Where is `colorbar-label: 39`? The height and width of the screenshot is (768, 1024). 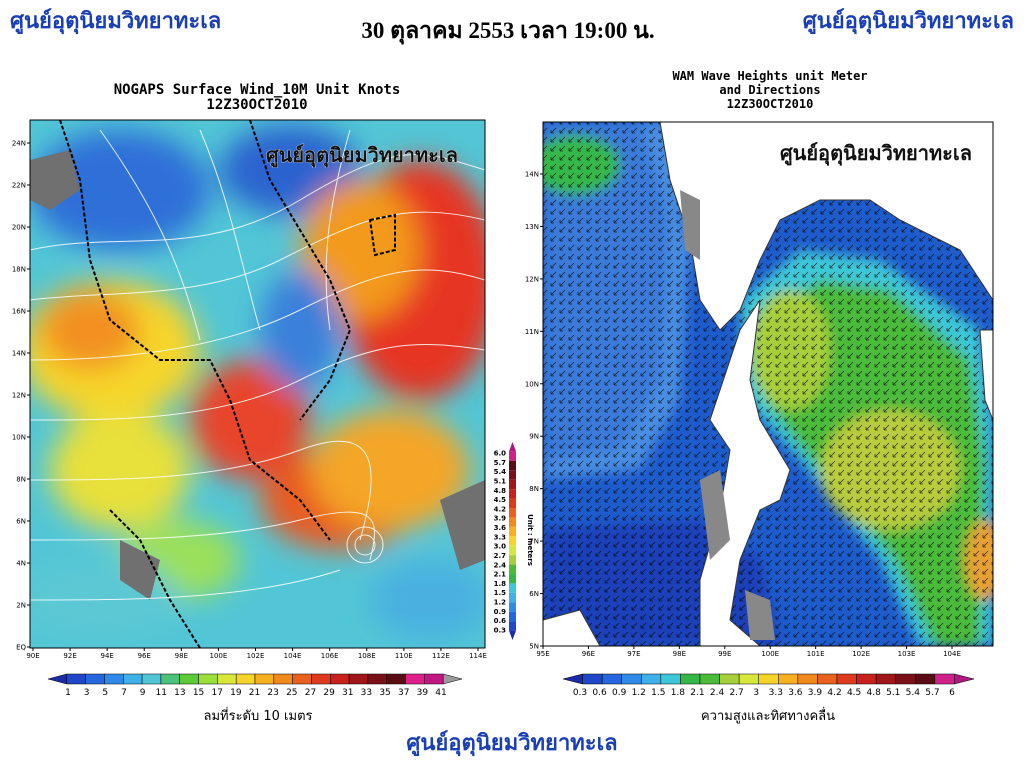 colorbar-label: 39 is located at coordinates (423, 693).